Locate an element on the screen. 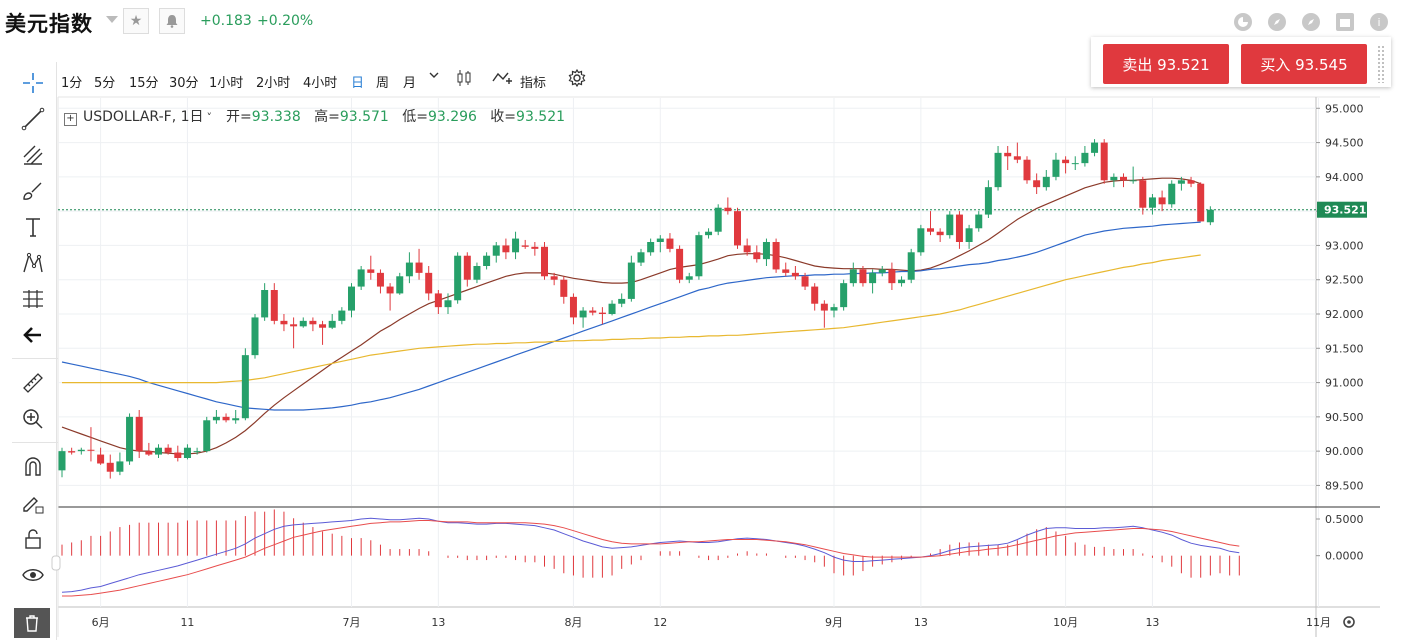 The height and width of the screenshot is (643, 1401). brush-icon is located at coordinates (33, 191).